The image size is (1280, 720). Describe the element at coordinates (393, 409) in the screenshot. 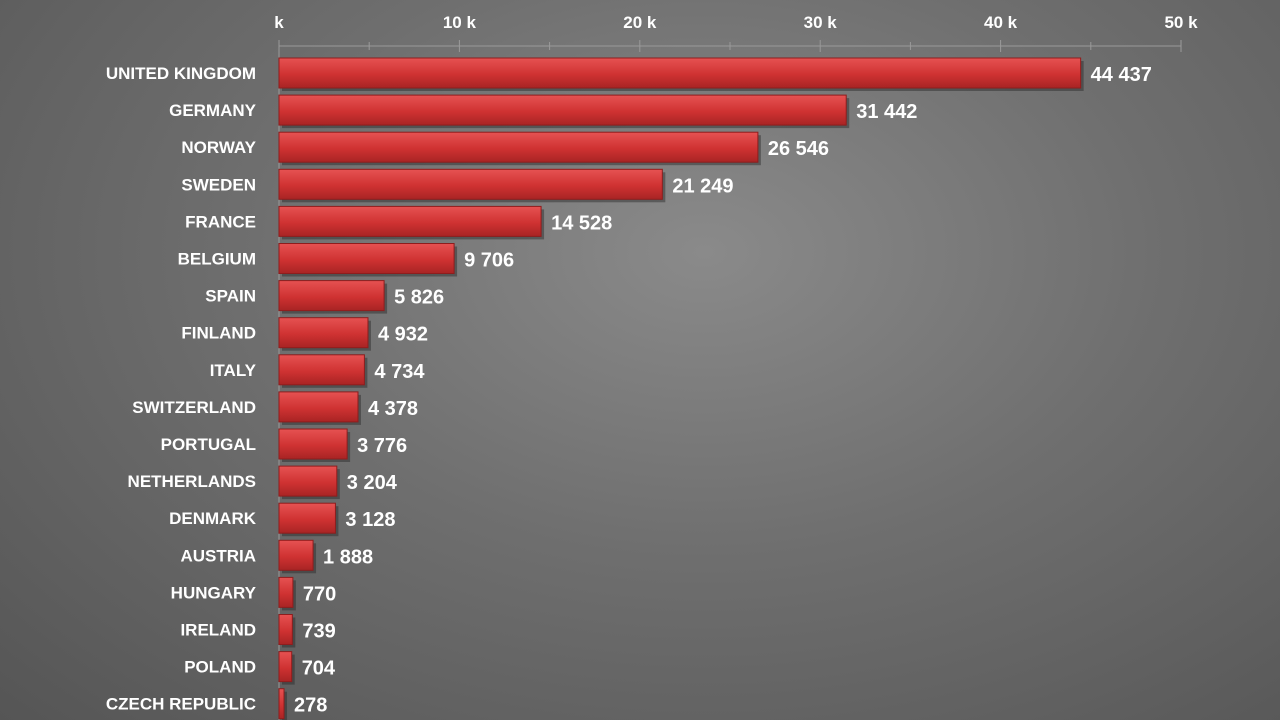

I see `value-label: 4 378` at that location.